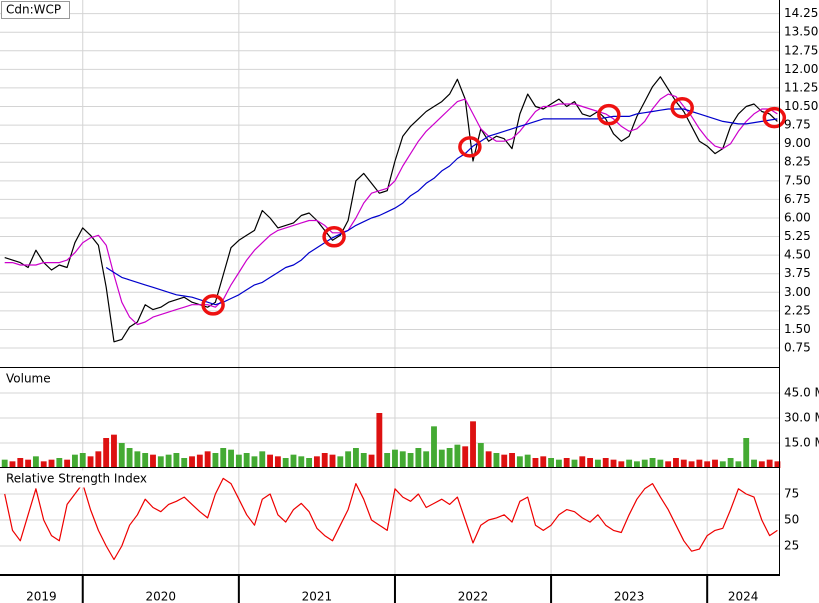  Describe the element at coordinates (161, 596) in the screenshot. I see `x-tick-label: 2020` at that location.